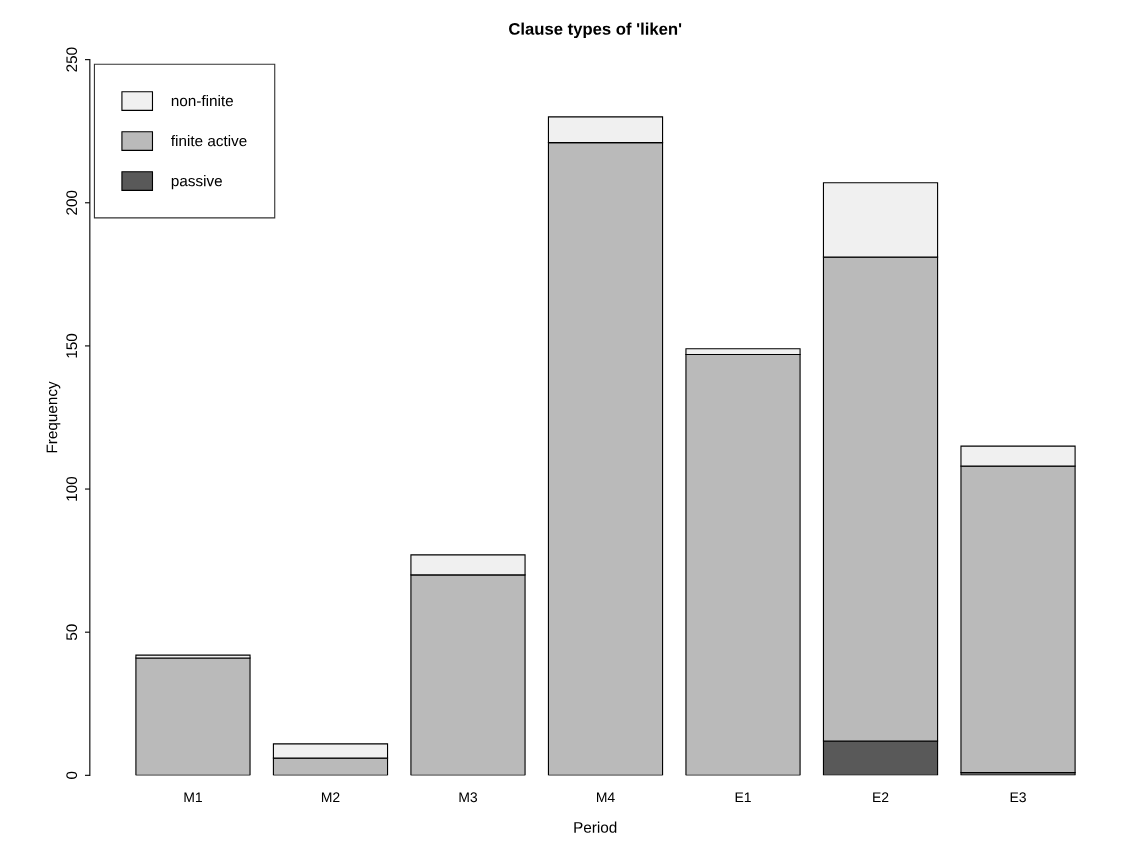  What do you see at coordinates (1018, 797) in the screenshot?
I see `x-tick-label: E3` at bounding box center [1018, 797].